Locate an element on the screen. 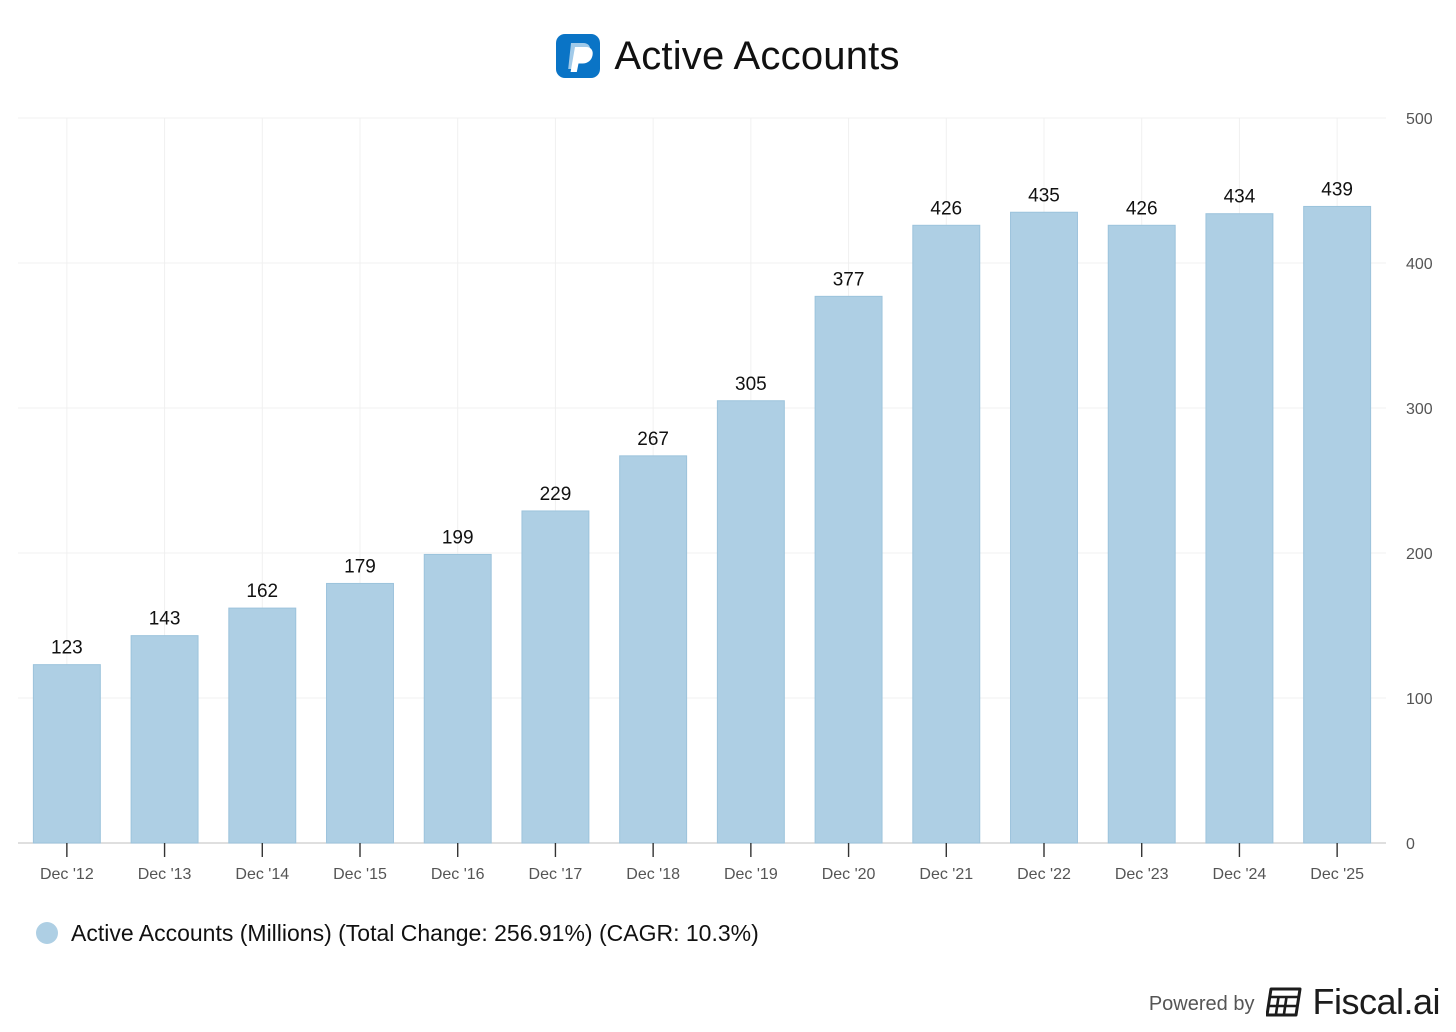 This screenshot has width=1456, height=1032. x-tick-label: Dec '24 is located at coordinates (1240, 874).